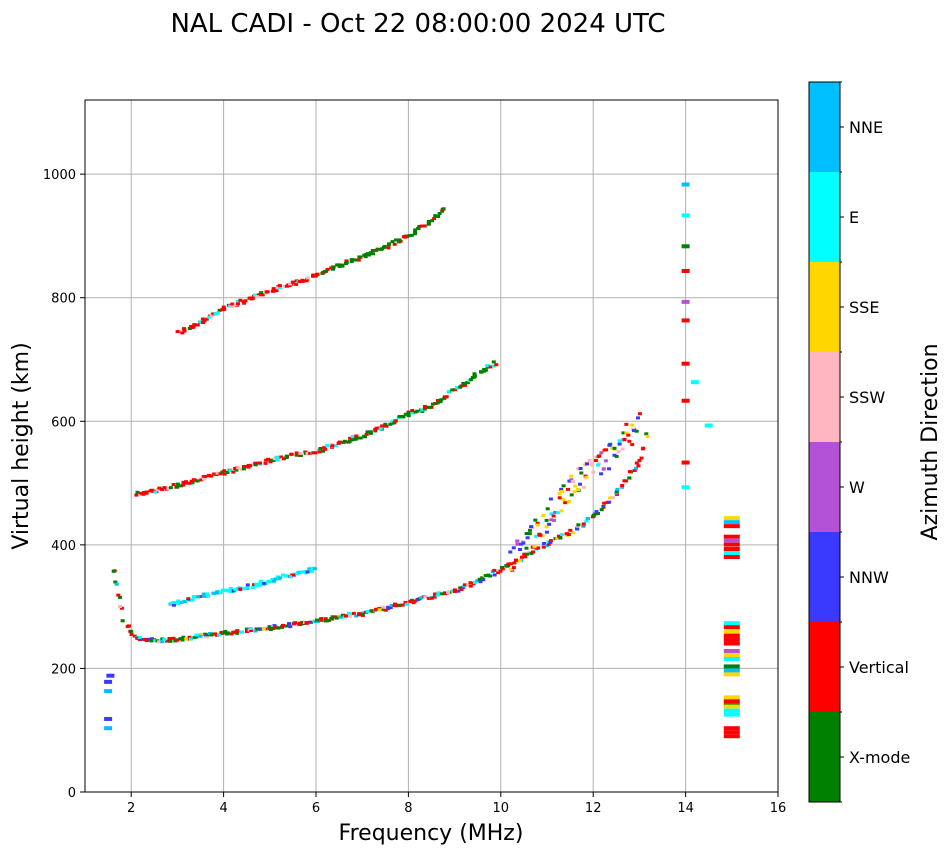  I want to click on x-tick-label: 16, so click(778, 808).